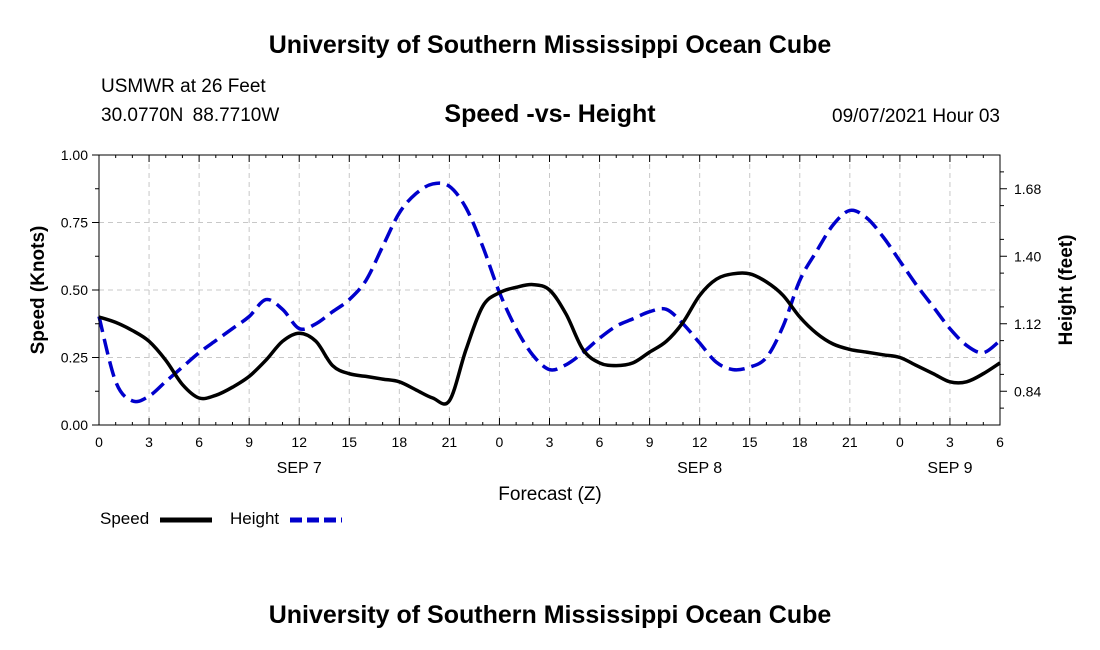 This screenshot has width=1100, height=650. I want to click on y-tick-label: 0.25, so click(74, 358).